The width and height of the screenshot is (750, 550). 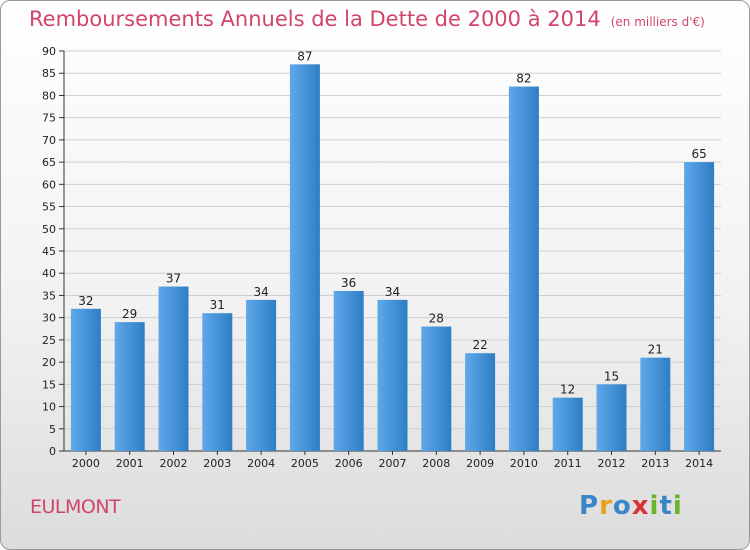 What do you see at coordinates (698, 154) in the screenshot?
I see `bar-value-label: 65` at bounding box center [698, 154].